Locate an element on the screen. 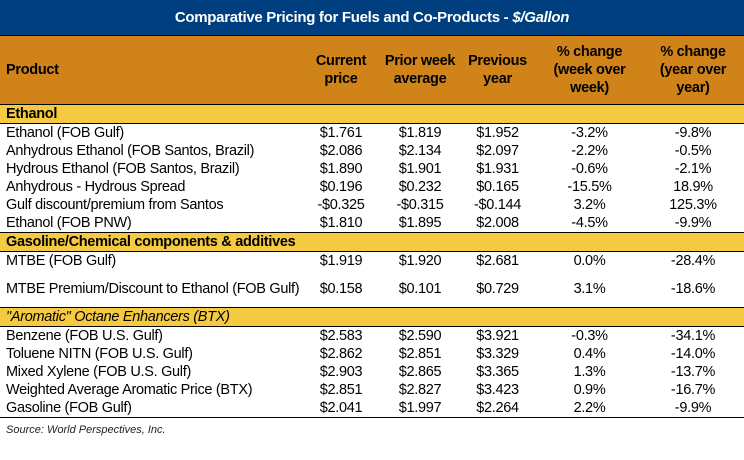 This screenshot has width=744, height=460. cell-current-price: $1.761 is located at coordinates (341, 133).